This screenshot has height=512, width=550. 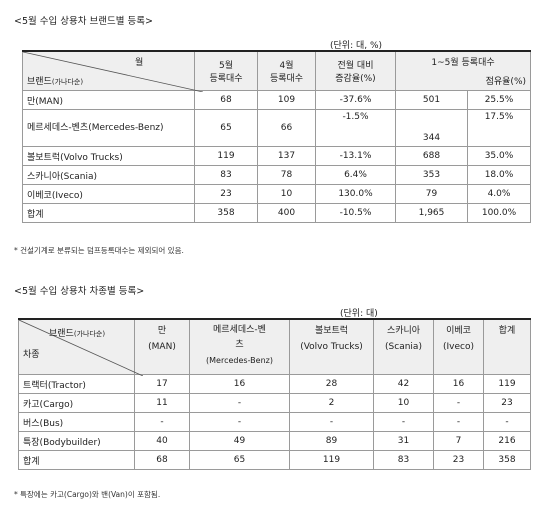 I want to click on table-row: 트랙터(Tractor) 17 16 28 42 16 119, so click(x=274, y=384).